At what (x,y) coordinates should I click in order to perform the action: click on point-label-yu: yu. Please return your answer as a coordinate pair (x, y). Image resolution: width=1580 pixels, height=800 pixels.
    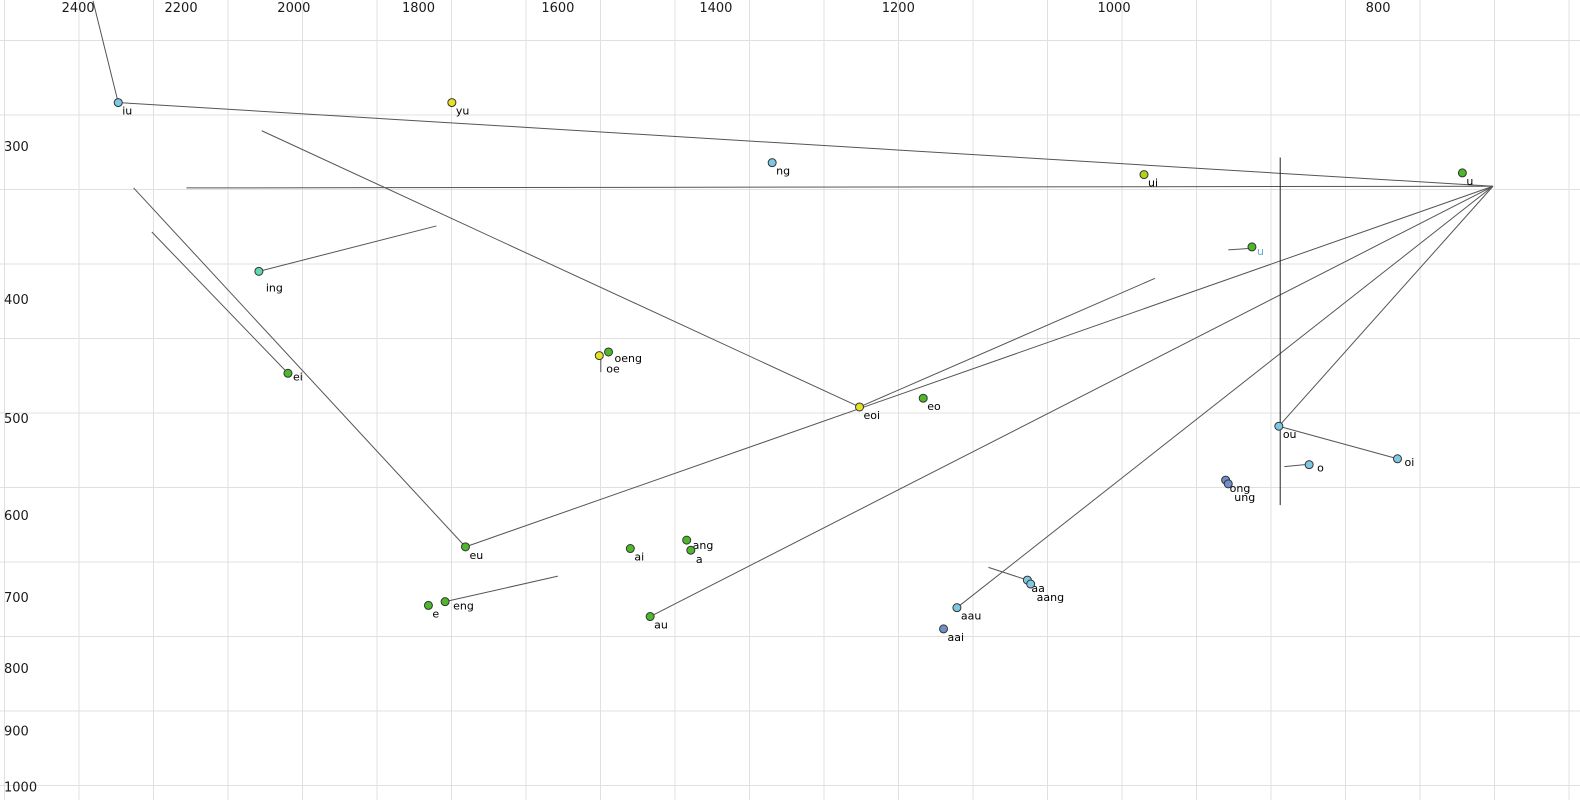
    Looking at the image, I should click on (462, 111).